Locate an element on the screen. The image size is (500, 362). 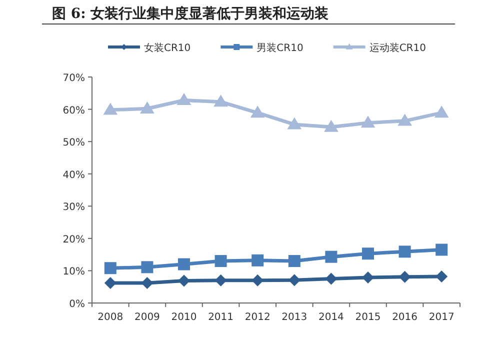
y-tick-label: 20% is located at coordinates (73, 240).